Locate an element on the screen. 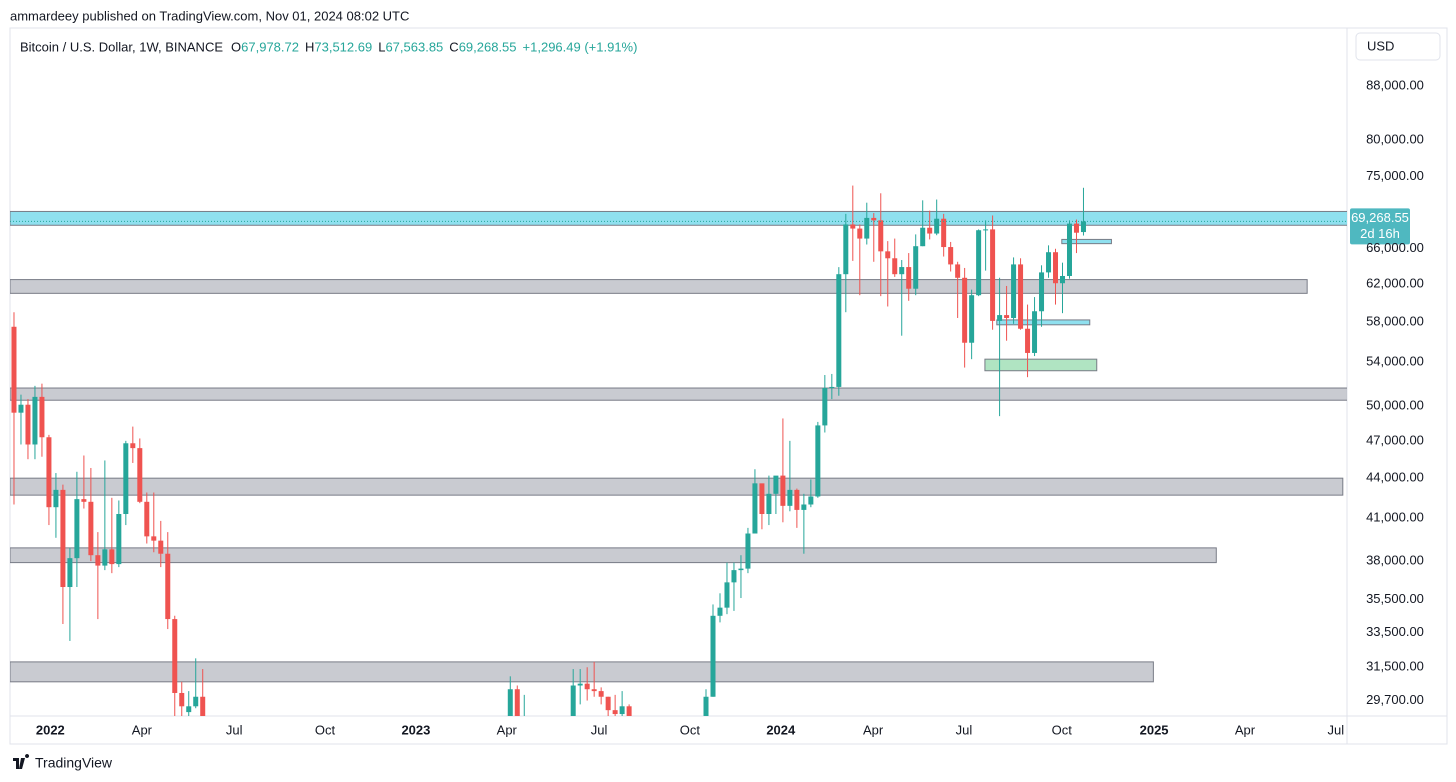 This screenshot has width=1456, height=782. y-tick-label: 88,000.00 is located at coordinates (1395, 84).